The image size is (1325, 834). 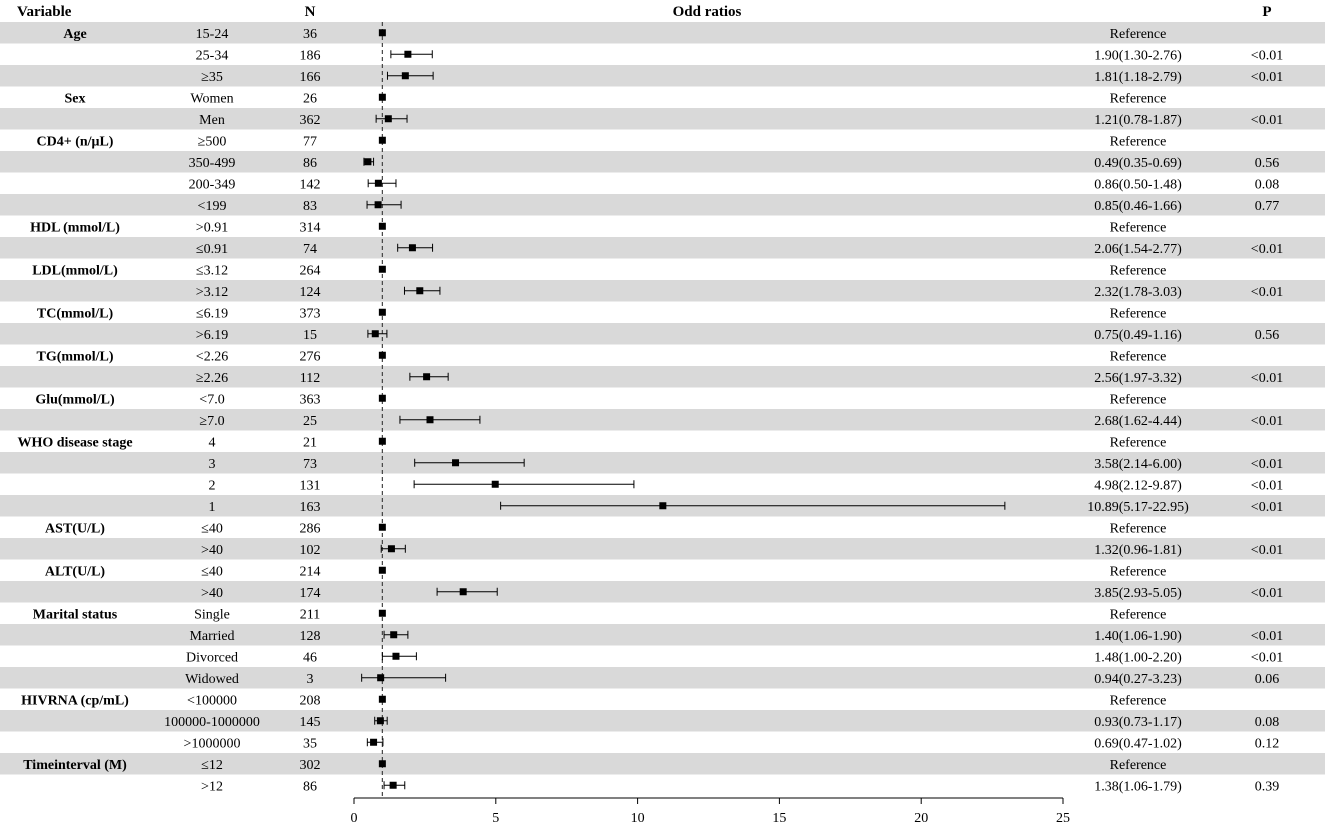 I want to click on n-value: 36, so click(x=310, y=34).